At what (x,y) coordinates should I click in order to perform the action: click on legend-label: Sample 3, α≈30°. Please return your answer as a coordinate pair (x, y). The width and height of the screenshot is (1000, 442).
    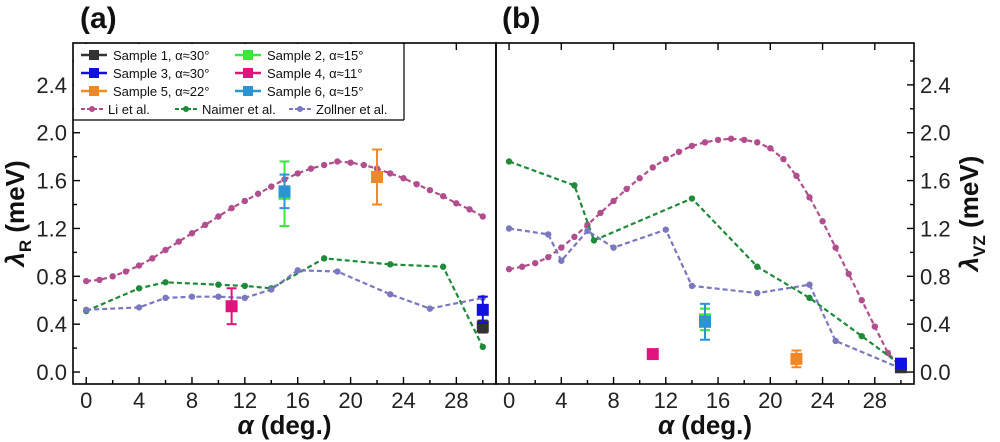
    Looking at the image, I should click on (161, 73).